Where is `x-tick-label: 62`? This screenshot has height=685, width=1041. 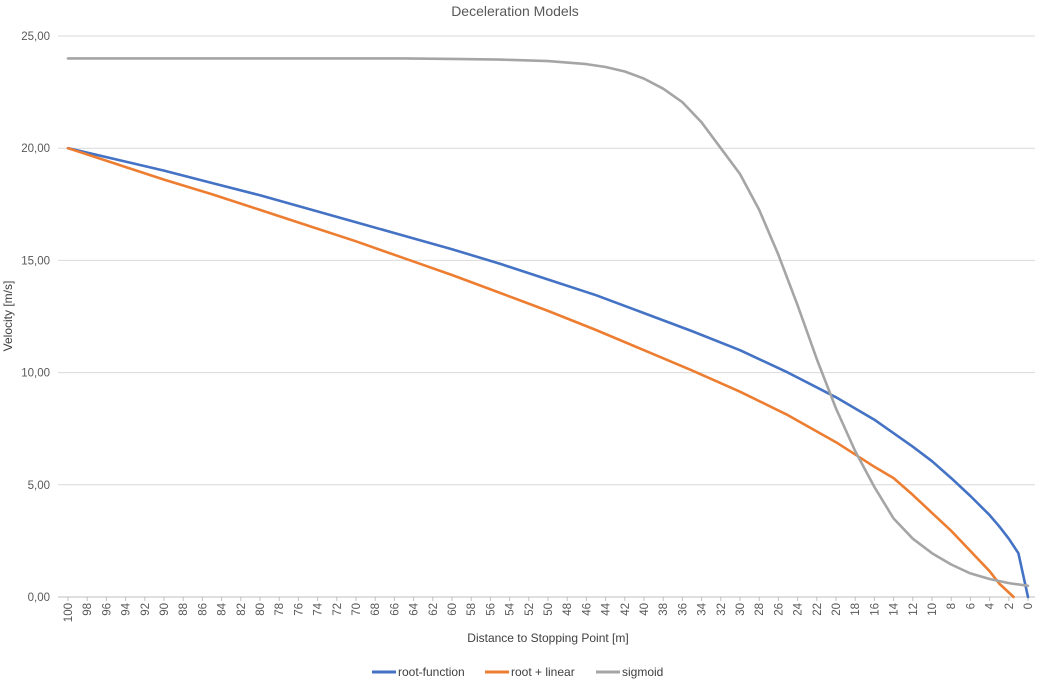 x-tick-label: 62 is located at coordinates (434, 609).